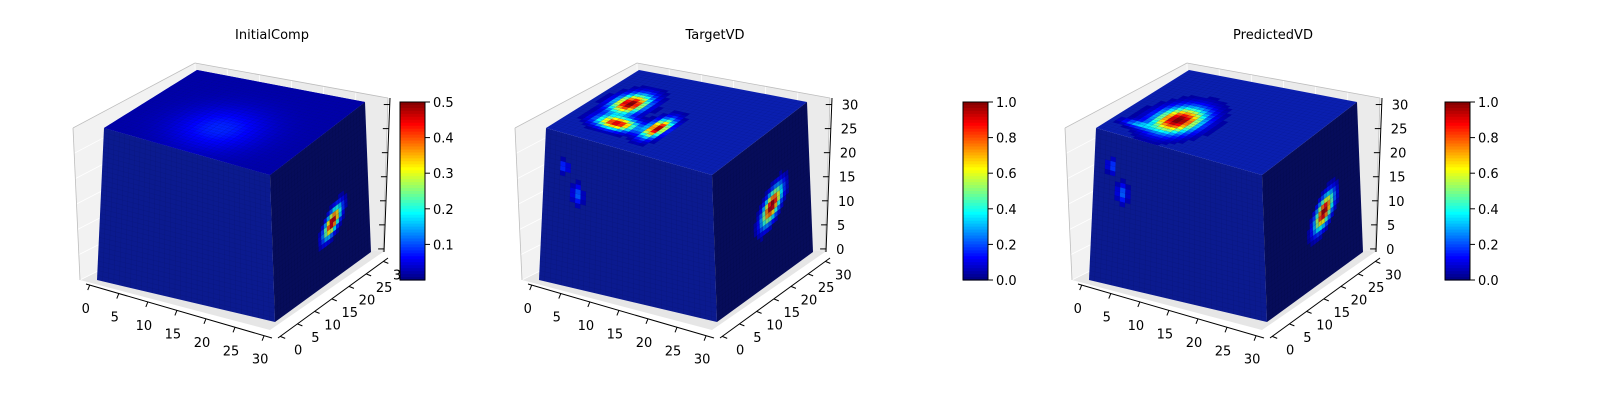 The width and height of the screenshot is (1600, 400). Describe the element at coordinates (1226, 330) in the screenshot. I see `x-tick` at that location.